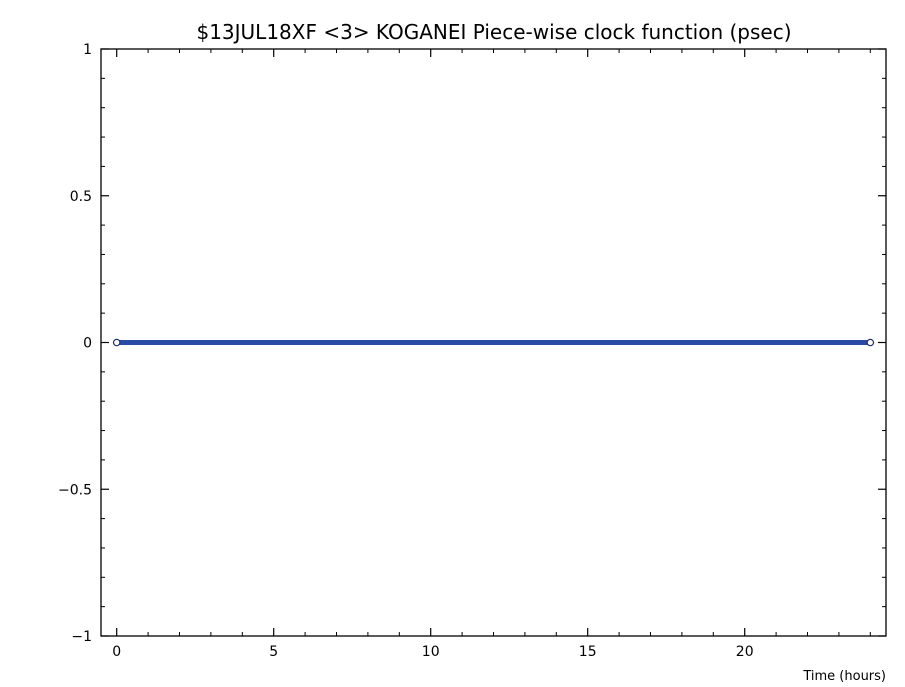 The width and height of the screenshot is (905, 687). Describe the element at coordinates (273, 652) in the screenshot. I see `x-tick-label: 5` at that location.